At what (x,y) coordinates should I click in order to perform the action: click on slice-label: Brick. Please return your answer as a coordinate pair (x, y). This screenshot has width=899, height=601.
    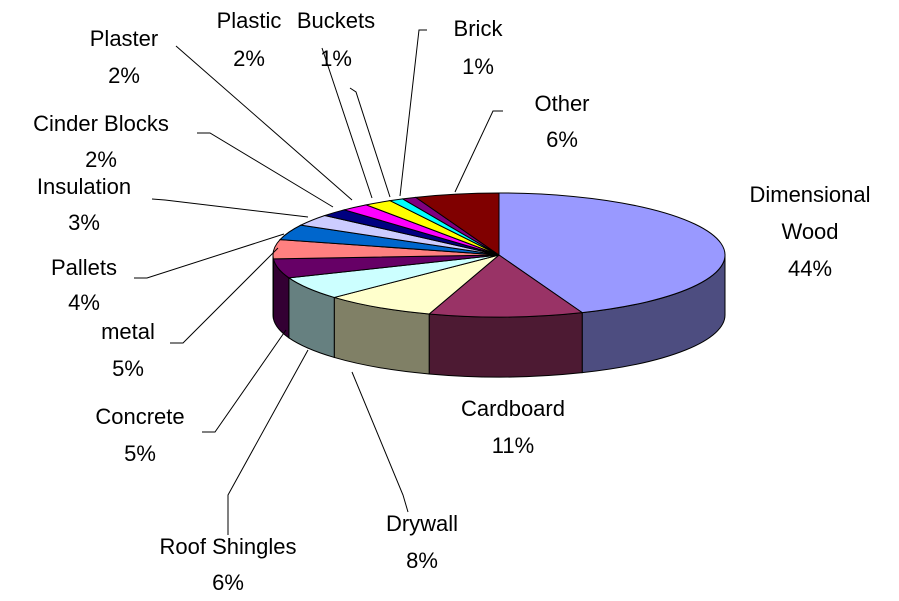
    Looking at the image, I should click on (478, 28).